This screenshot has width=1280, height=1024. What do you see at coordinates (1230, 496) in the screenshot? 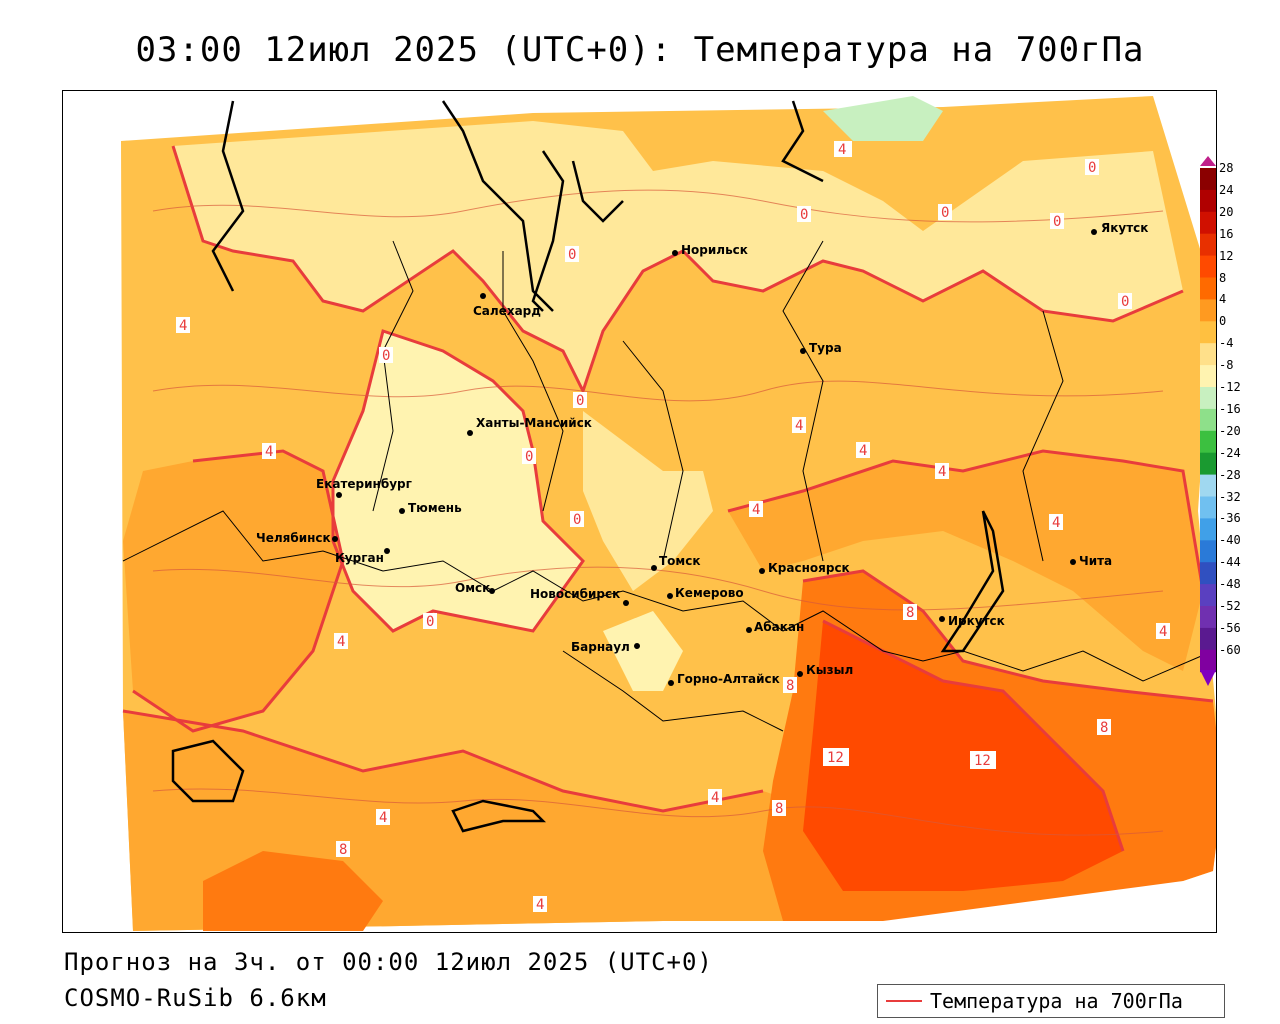
I see `colorbar-tick-label: -32` at bounding box center [1230, 496].